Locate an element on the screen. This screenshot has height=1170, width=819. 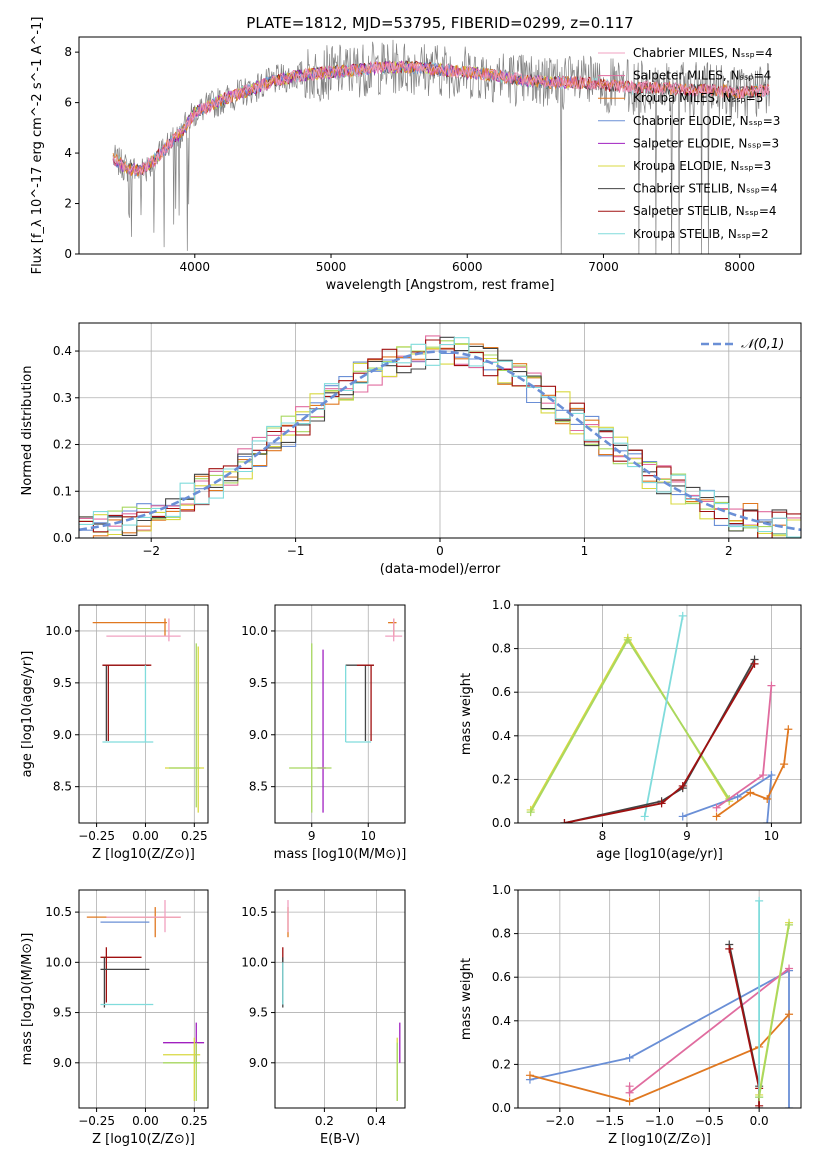
series-lime is located at coordinates (629, 725).